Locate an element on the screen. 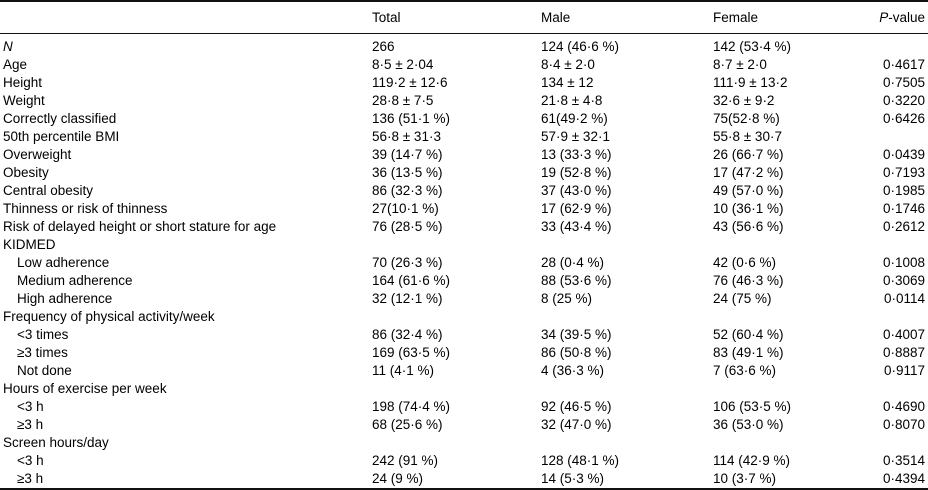 This screenshot has width=928, height=490. table-row: Hours of exercise per week is located at coordinates (464, 389).